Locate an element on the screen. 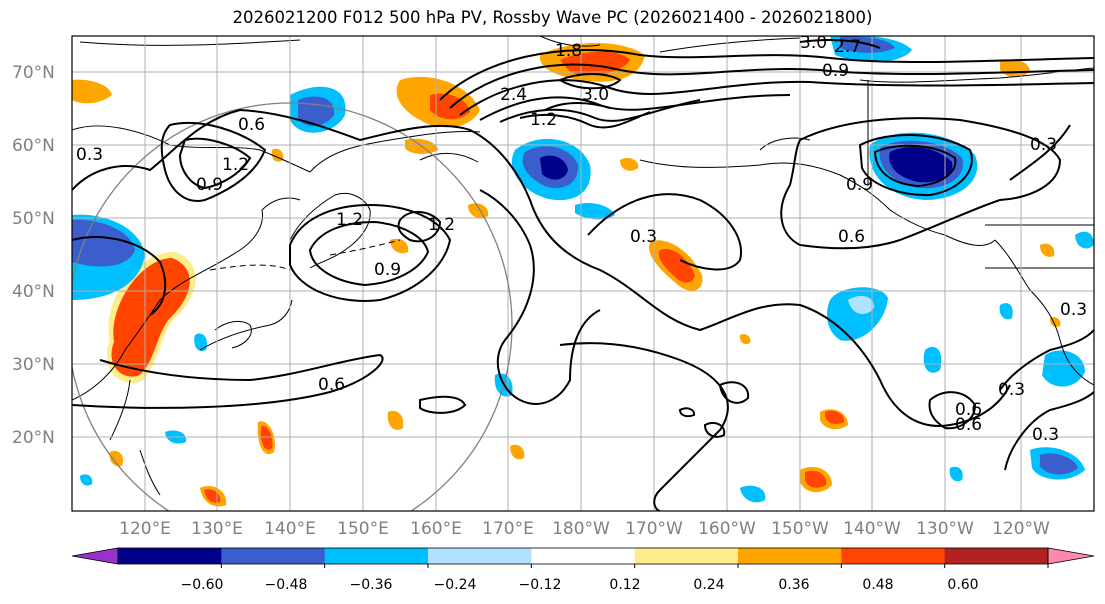  lat-label: 30°N is located at coordinates (33, 365).